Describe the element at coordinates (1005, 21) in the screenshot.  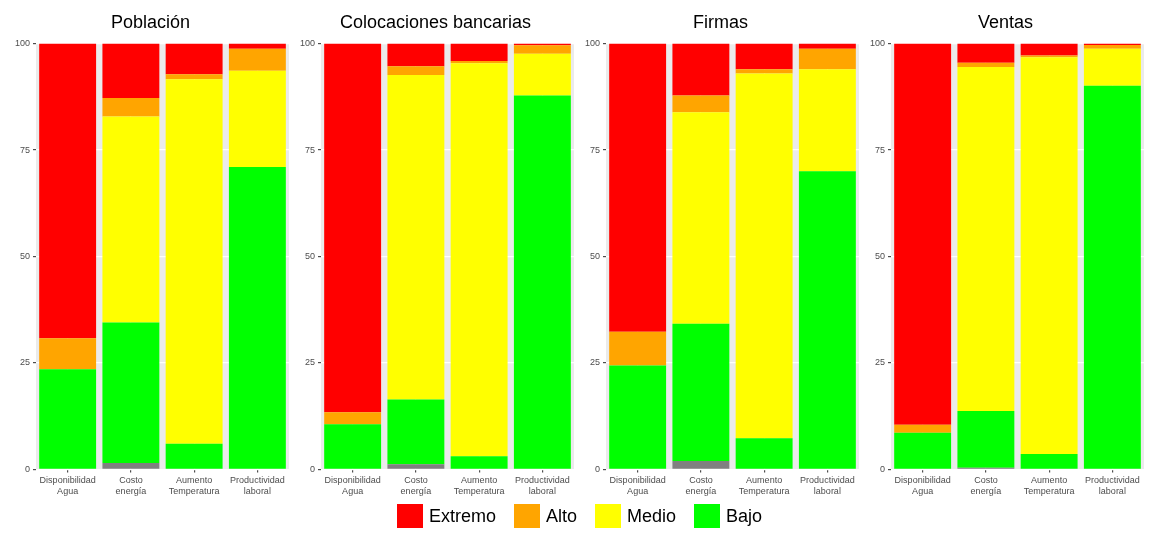
I see `chart-title: Ventas` at that location.